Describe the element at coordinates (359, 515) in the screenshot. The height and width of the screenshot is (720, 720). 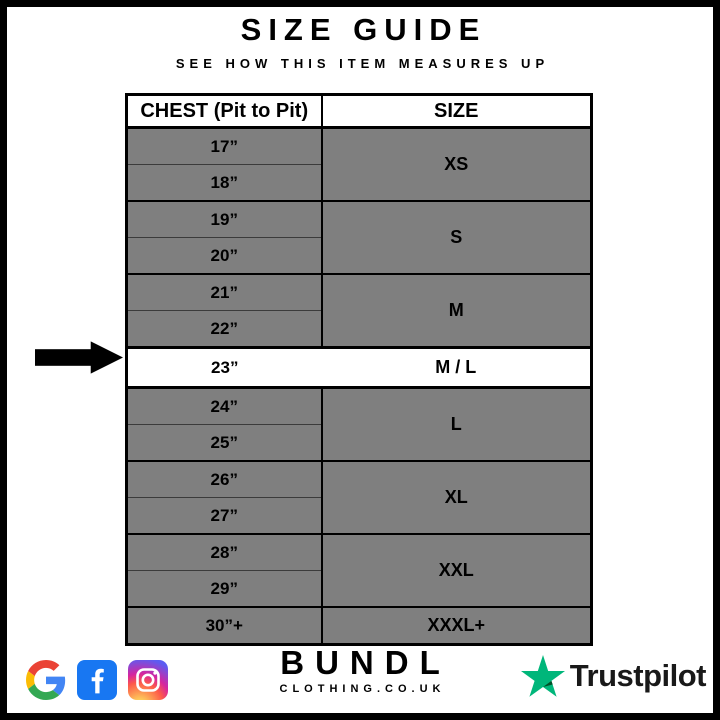
I see `table-row: 27”` at that location.